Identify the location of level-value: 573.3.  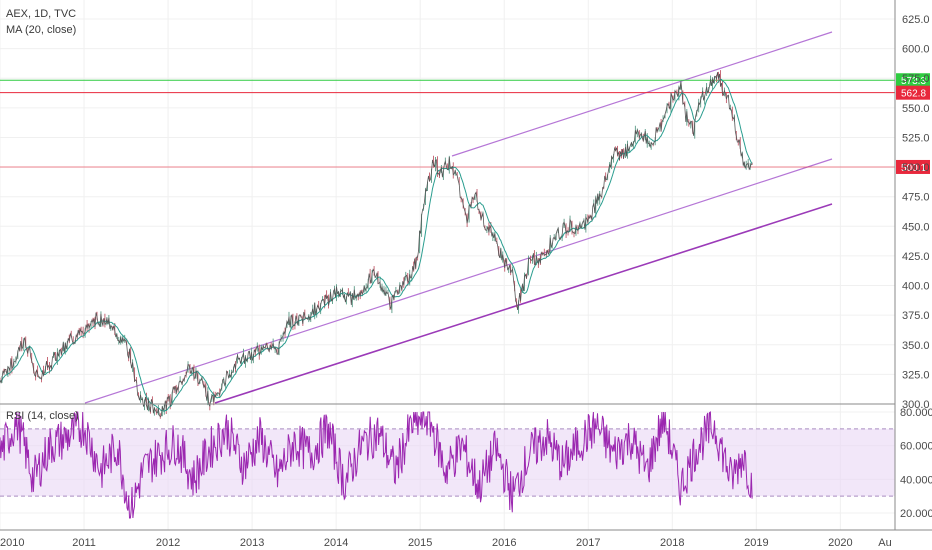
(913, 81).